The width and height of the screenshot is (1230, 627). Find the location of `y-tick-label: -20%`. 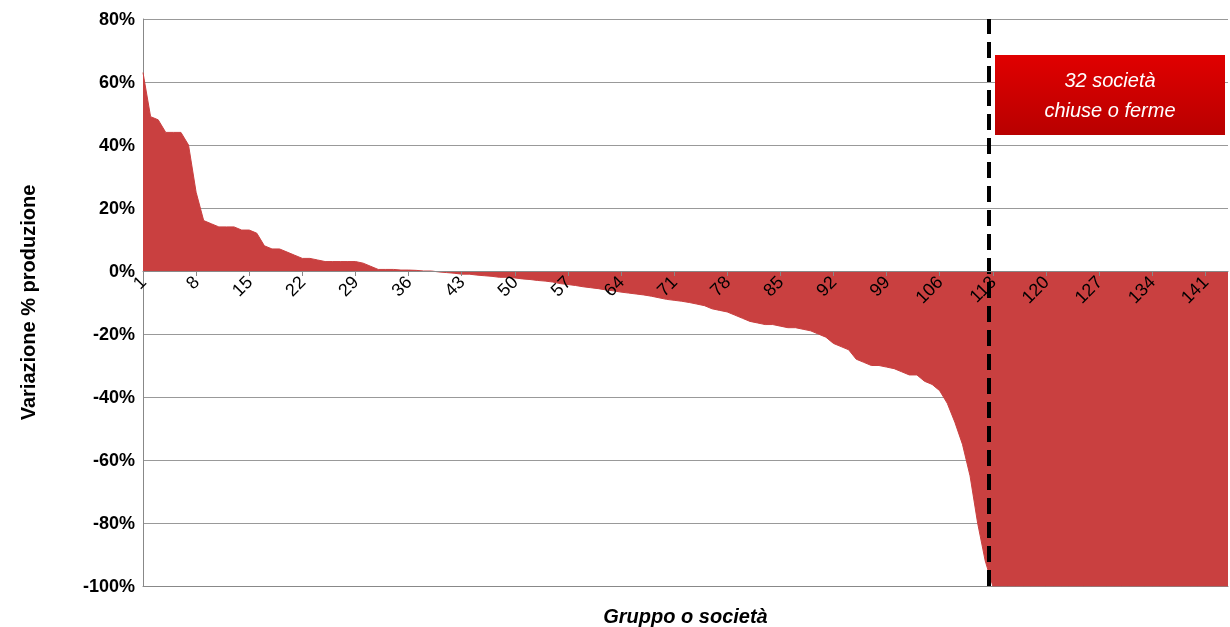

y-tick-label: -20% is located at coordinates (113, 334).